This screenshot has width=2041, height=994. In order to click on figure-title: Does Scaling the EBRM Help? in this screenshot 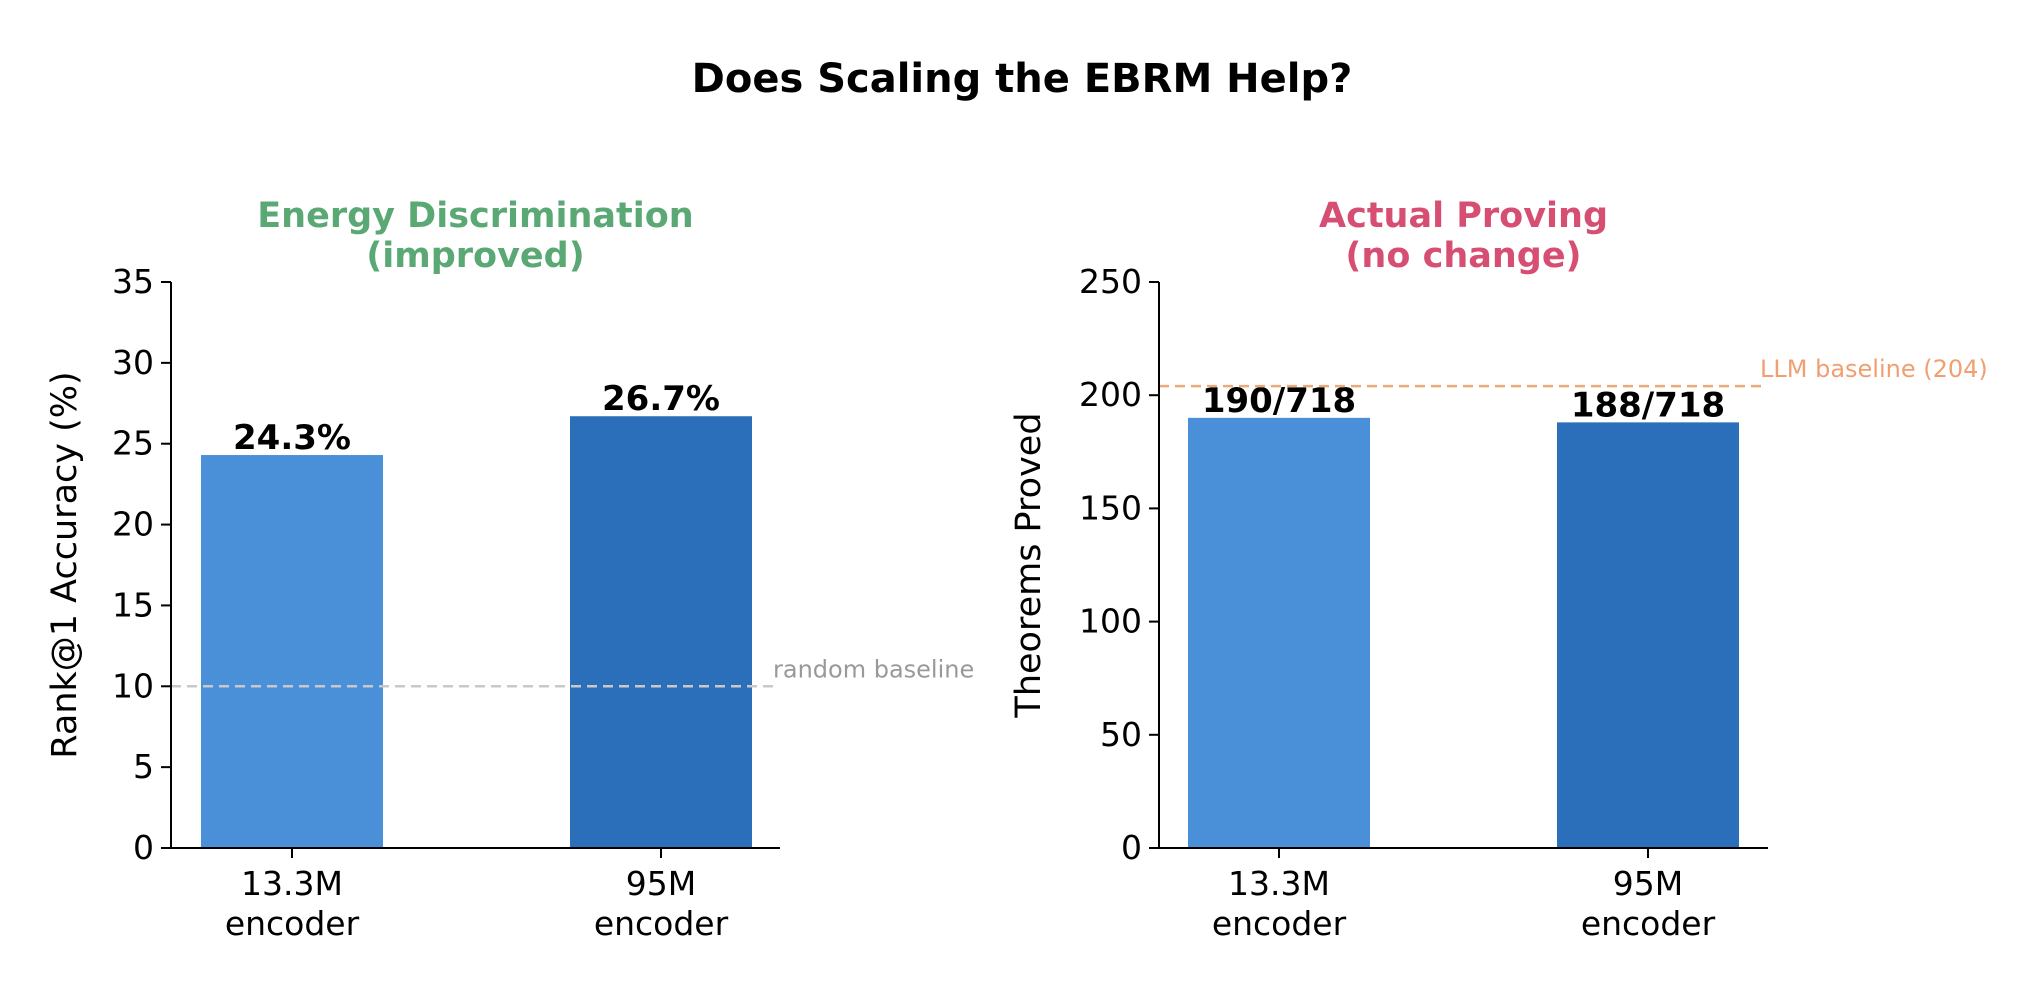, I will do `click(1022, 79)`.